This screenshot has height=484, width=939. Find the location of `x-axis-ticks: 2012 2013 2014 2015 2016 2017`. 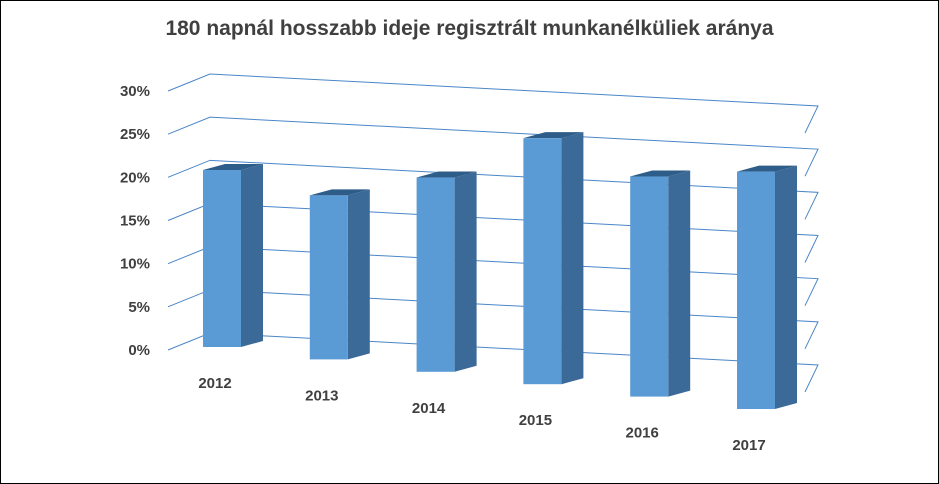

x-axis-ticks: 2012 2013 2014 2015 2016 2017 is located at coordinates (481, 414).